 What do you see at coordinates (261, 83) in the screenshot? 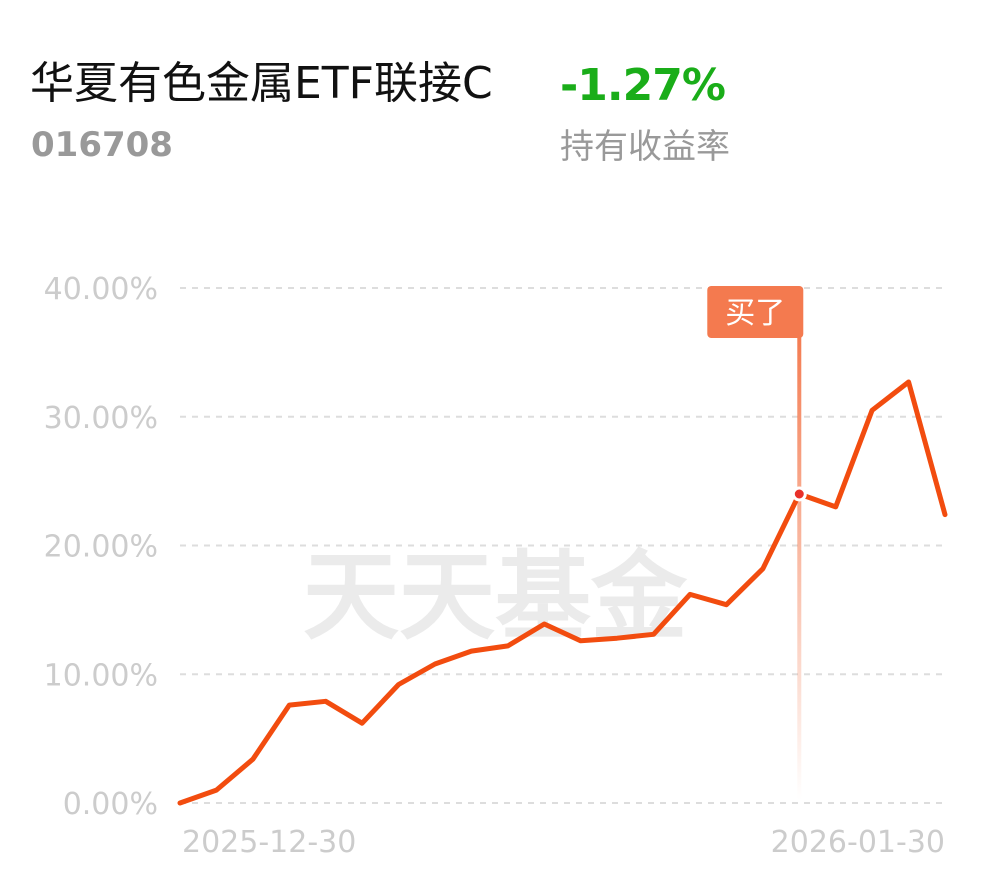
I see `fund-name: 华夏有色金属ETF联接C` at bounding box center [261, 83].